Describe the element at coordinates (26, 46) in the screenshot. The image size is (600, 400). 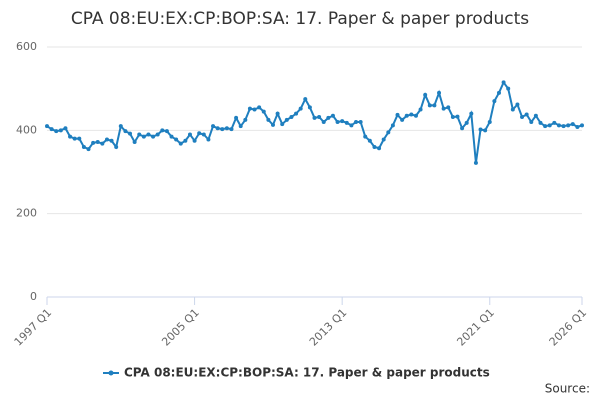
I see `y-tick-label: 600` at that location.